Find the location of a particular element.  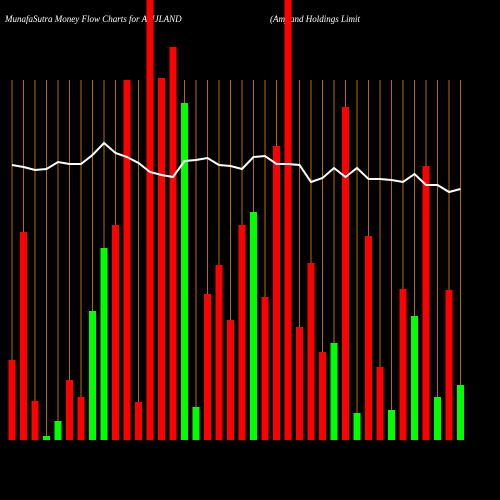

chart-subtitle: (Amjland Holdings Limit is located at coordinates (315, 19).